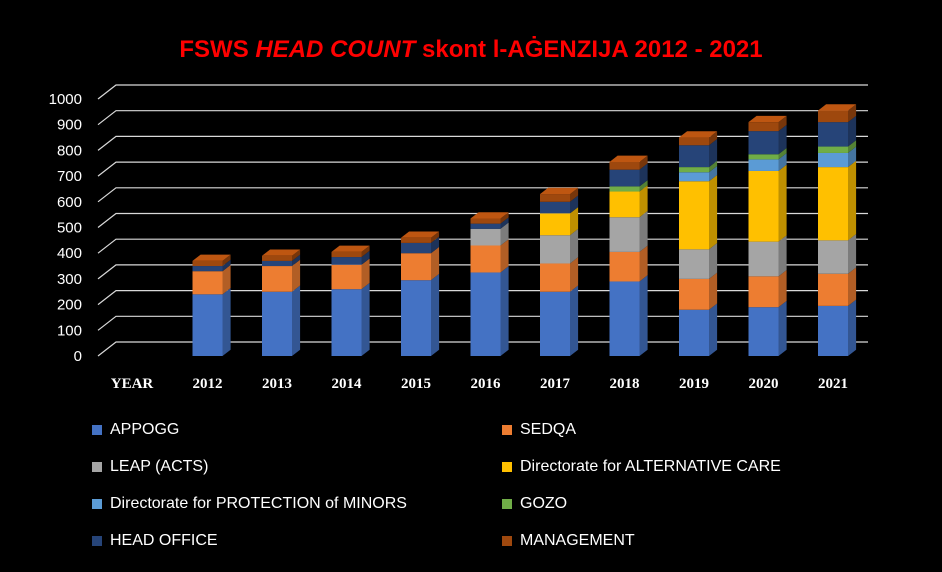 The width and height of the screenshot is (942, 572). Describe the element at coordinates (713, 153) in the screenshot. I see `bar-side-head-office-2019` at that location.